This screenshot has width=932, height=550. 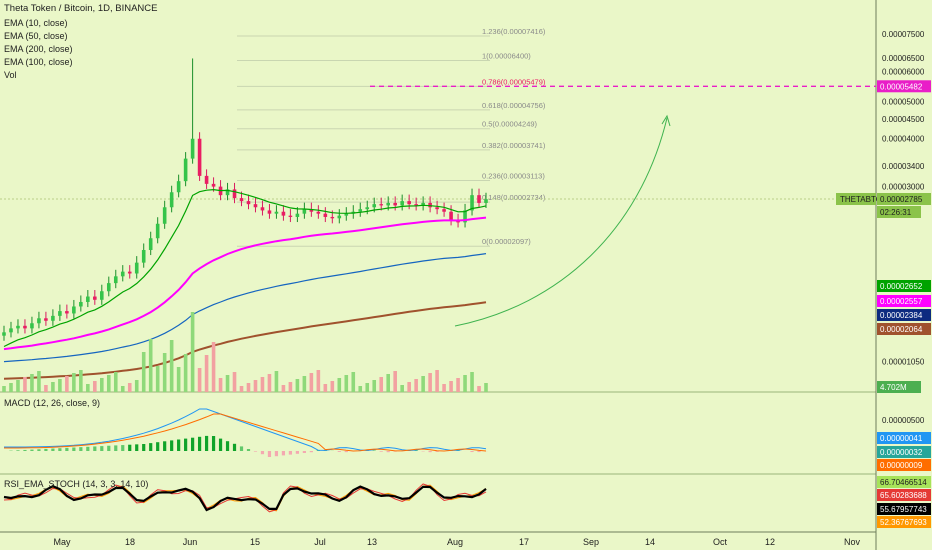 I want to click on time-tick-label: Aug, so click(x=455, y=542).